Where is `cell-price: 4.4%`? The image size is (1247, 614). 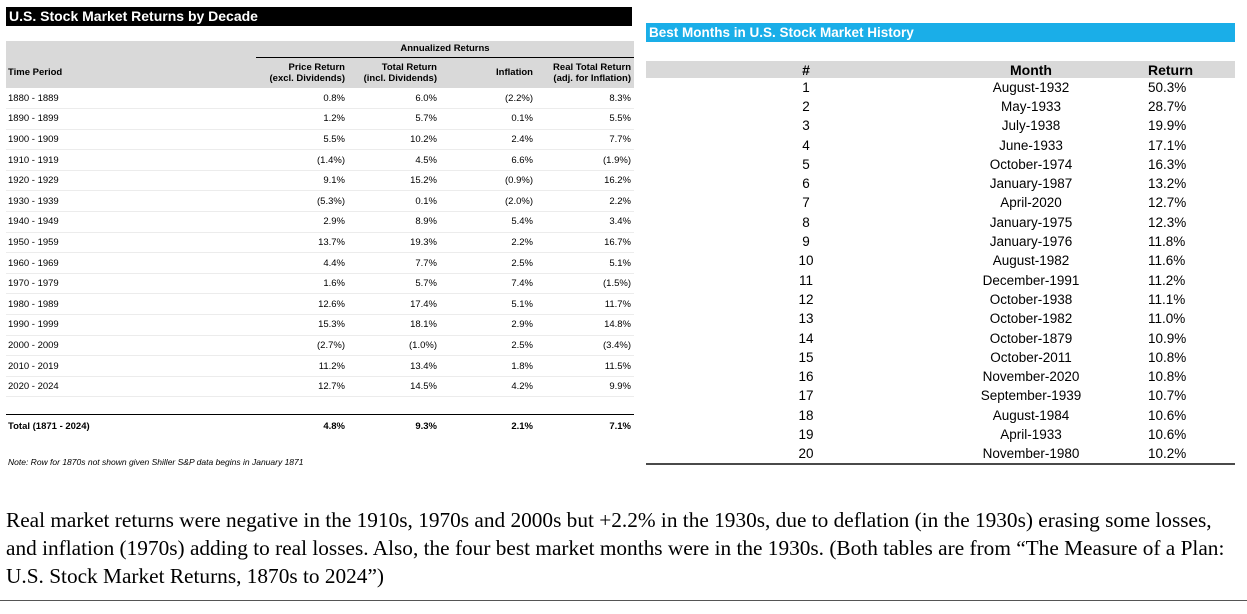
cell-price: 4.4% is located at coordinates (302, 263).